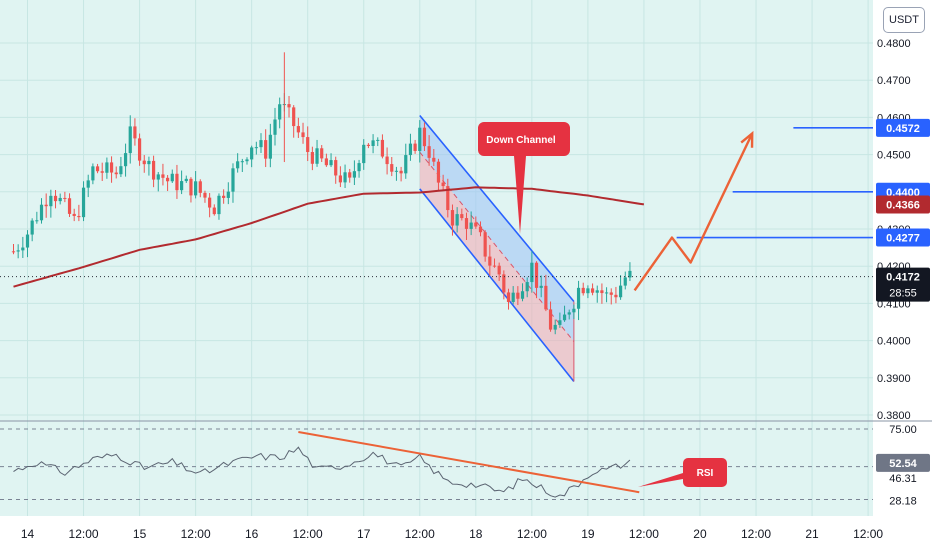 The height and width of the screenshot is (550, 932). I want to click on price-tick-label: 0.3900, so click(894, 379).